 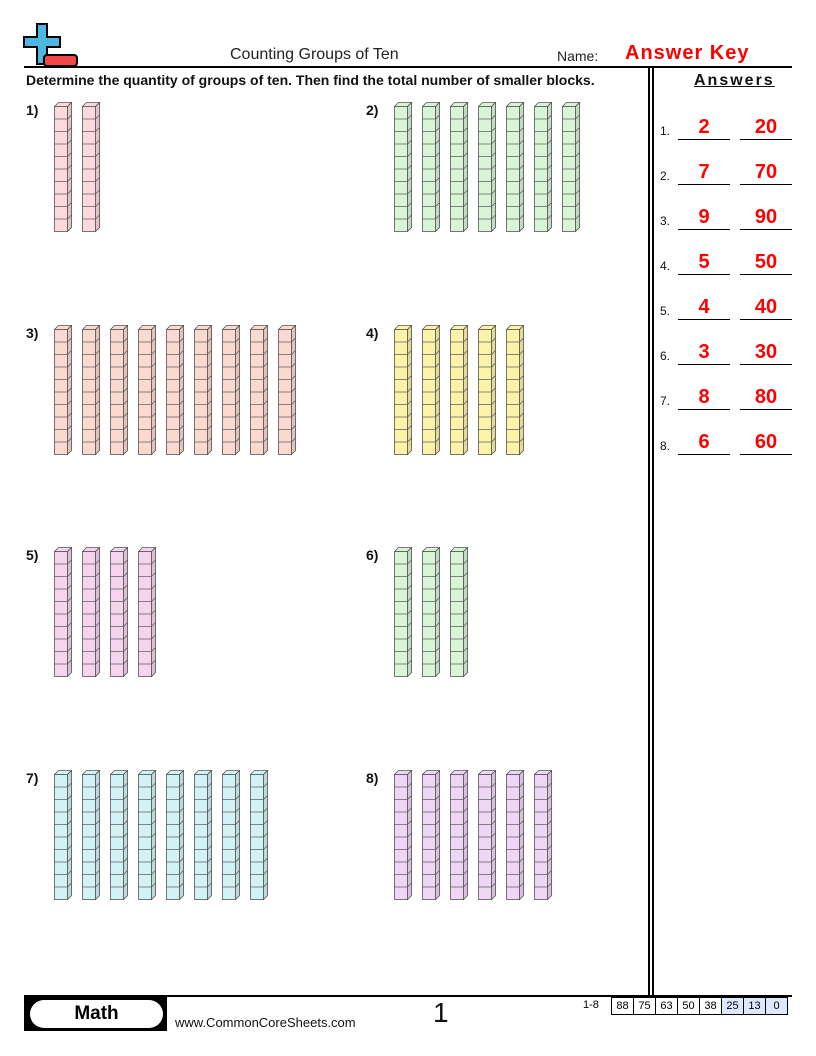 I want to click on answer-row: 4. 5 50, so click(x=726, y=260).